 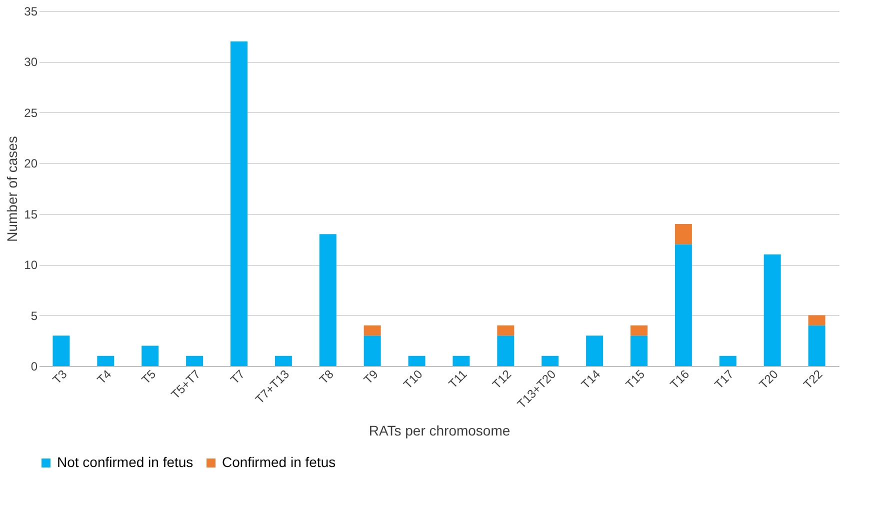 I want to click on x-tick-label: T3, so click(x=60, y=376).